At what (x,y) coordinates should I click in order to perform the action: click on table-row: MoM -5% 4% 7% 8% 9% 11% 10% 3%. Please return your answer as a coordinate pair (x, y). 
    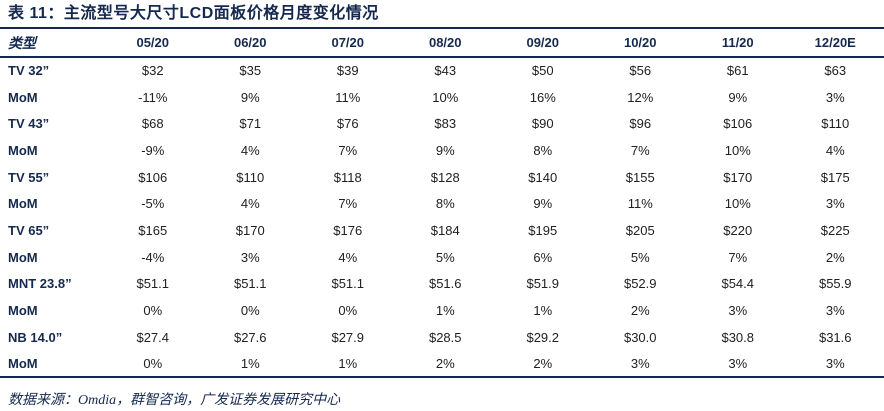
    Looking at the image, I should click on (442, 203).